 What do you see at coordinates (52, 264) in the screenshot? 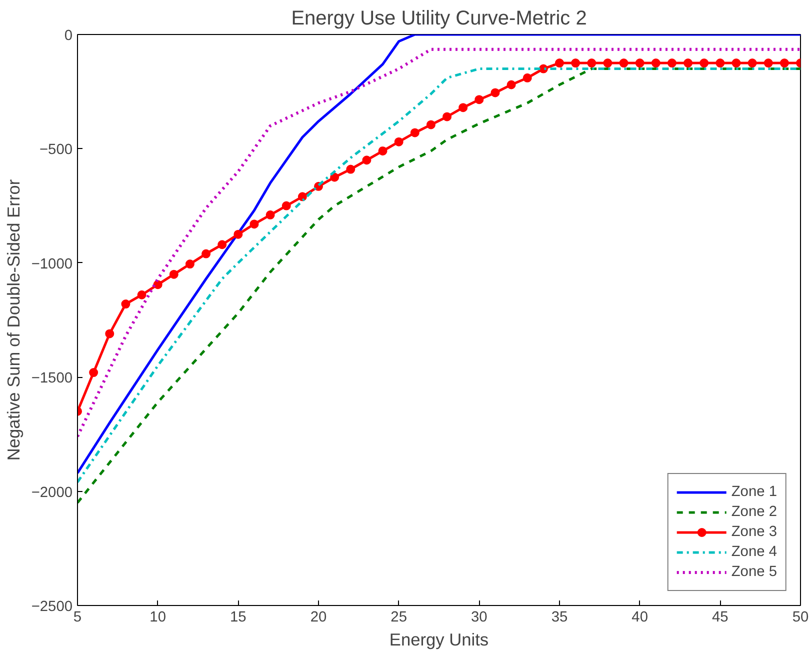
I see `y-tick-label: −1000` at bounding box center [52, 264].